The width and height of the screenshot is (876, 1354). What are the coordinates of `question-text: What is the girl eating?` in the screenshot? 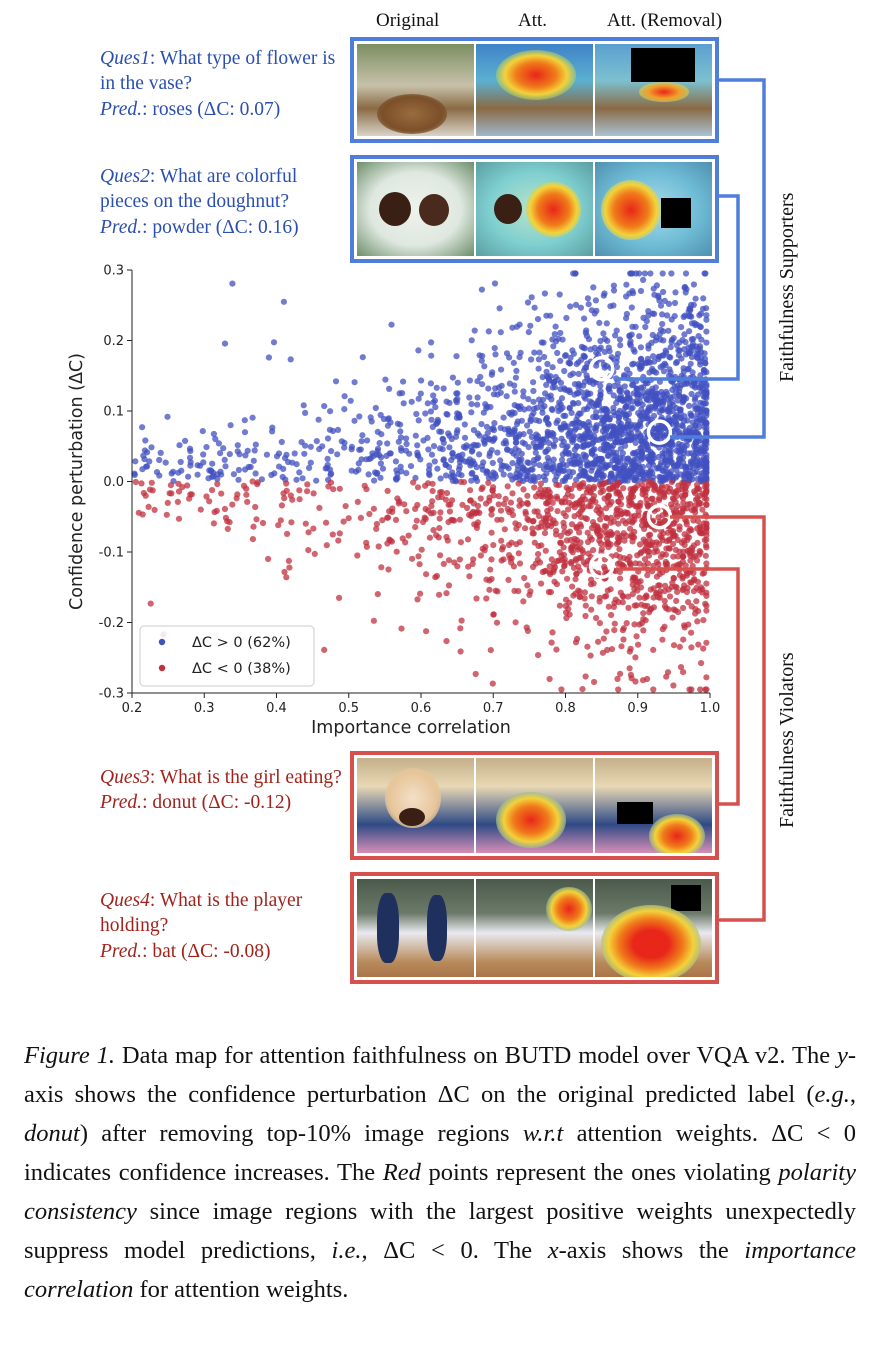 It's located at (250, 777).